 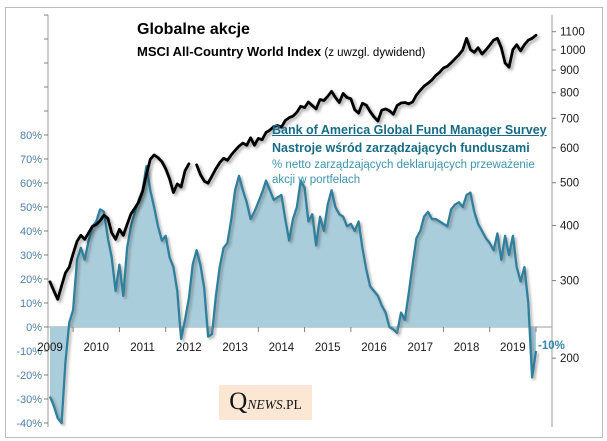 What do you see at coordinates (569, 282) in the screenshot?
I see `right-axis-label: 300` at bounding box center [569, 282].